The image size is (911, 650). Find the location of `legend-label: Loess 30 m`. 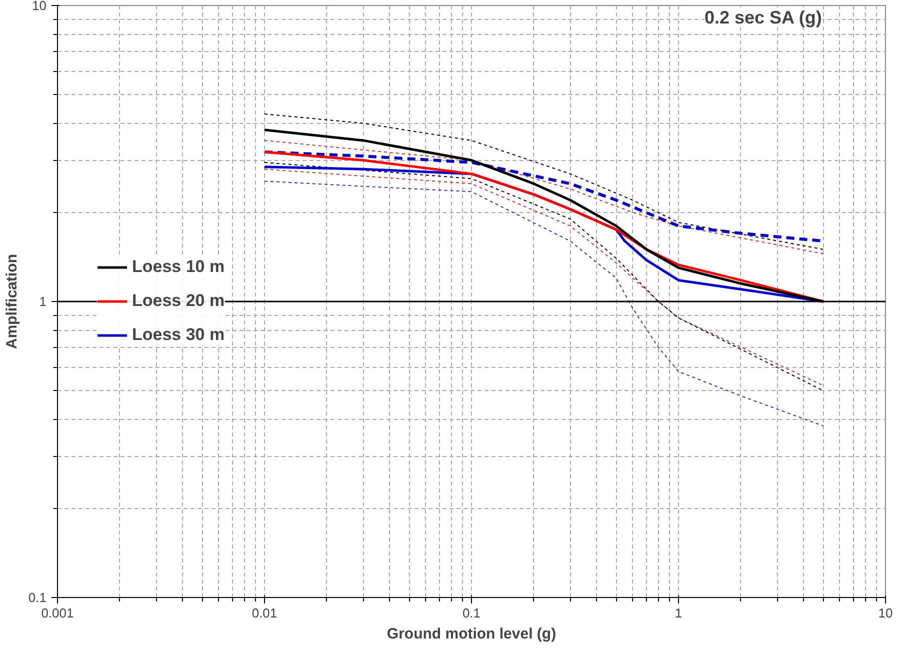

legend-label: Loess 30 m is located at coordinates (178, 335).